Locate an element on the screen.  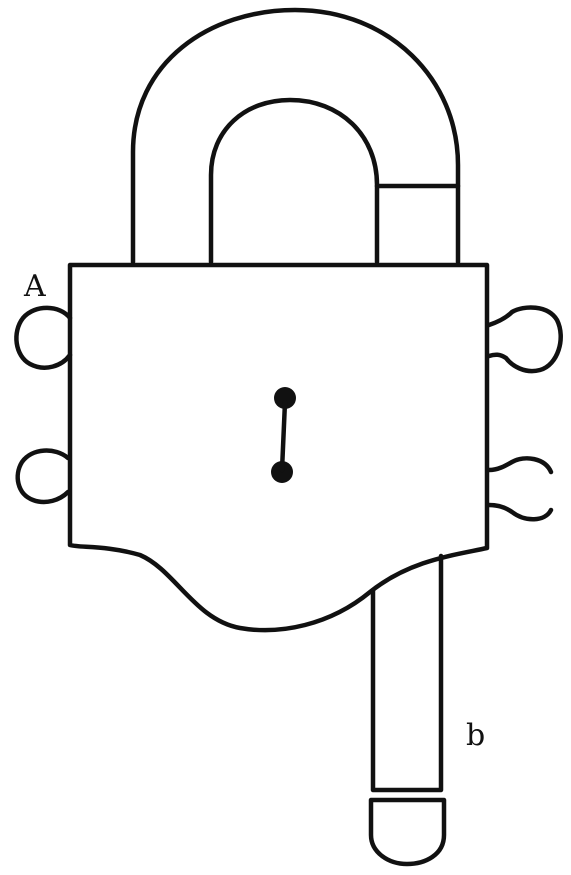
label-b: b is located at coordinates (475, 735).